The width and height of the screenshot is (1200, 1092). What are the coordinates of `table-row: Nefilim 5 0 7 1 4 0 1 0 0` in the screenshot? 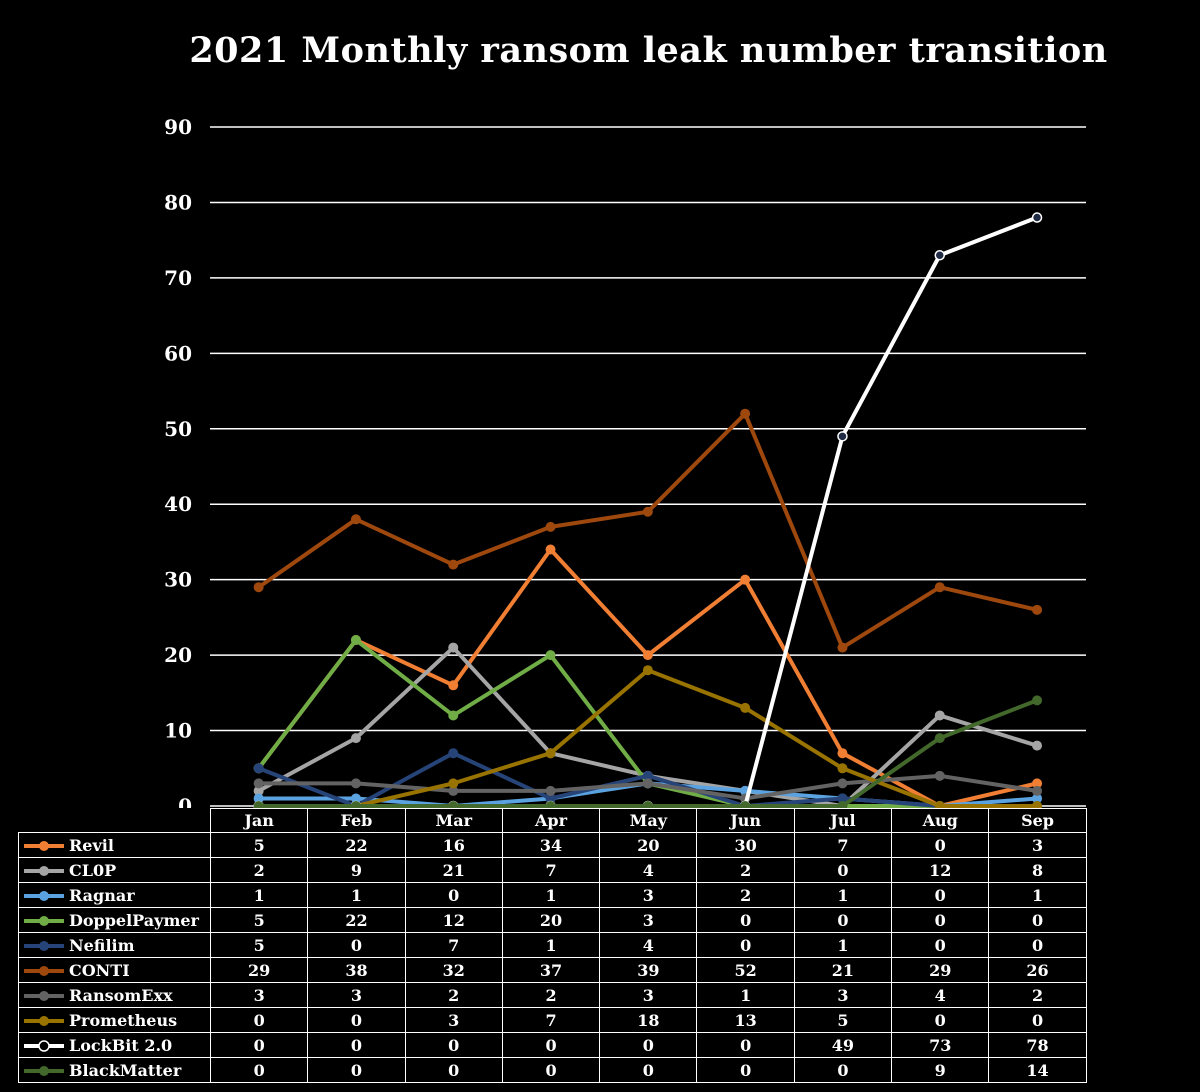 It's located at (552, 945).